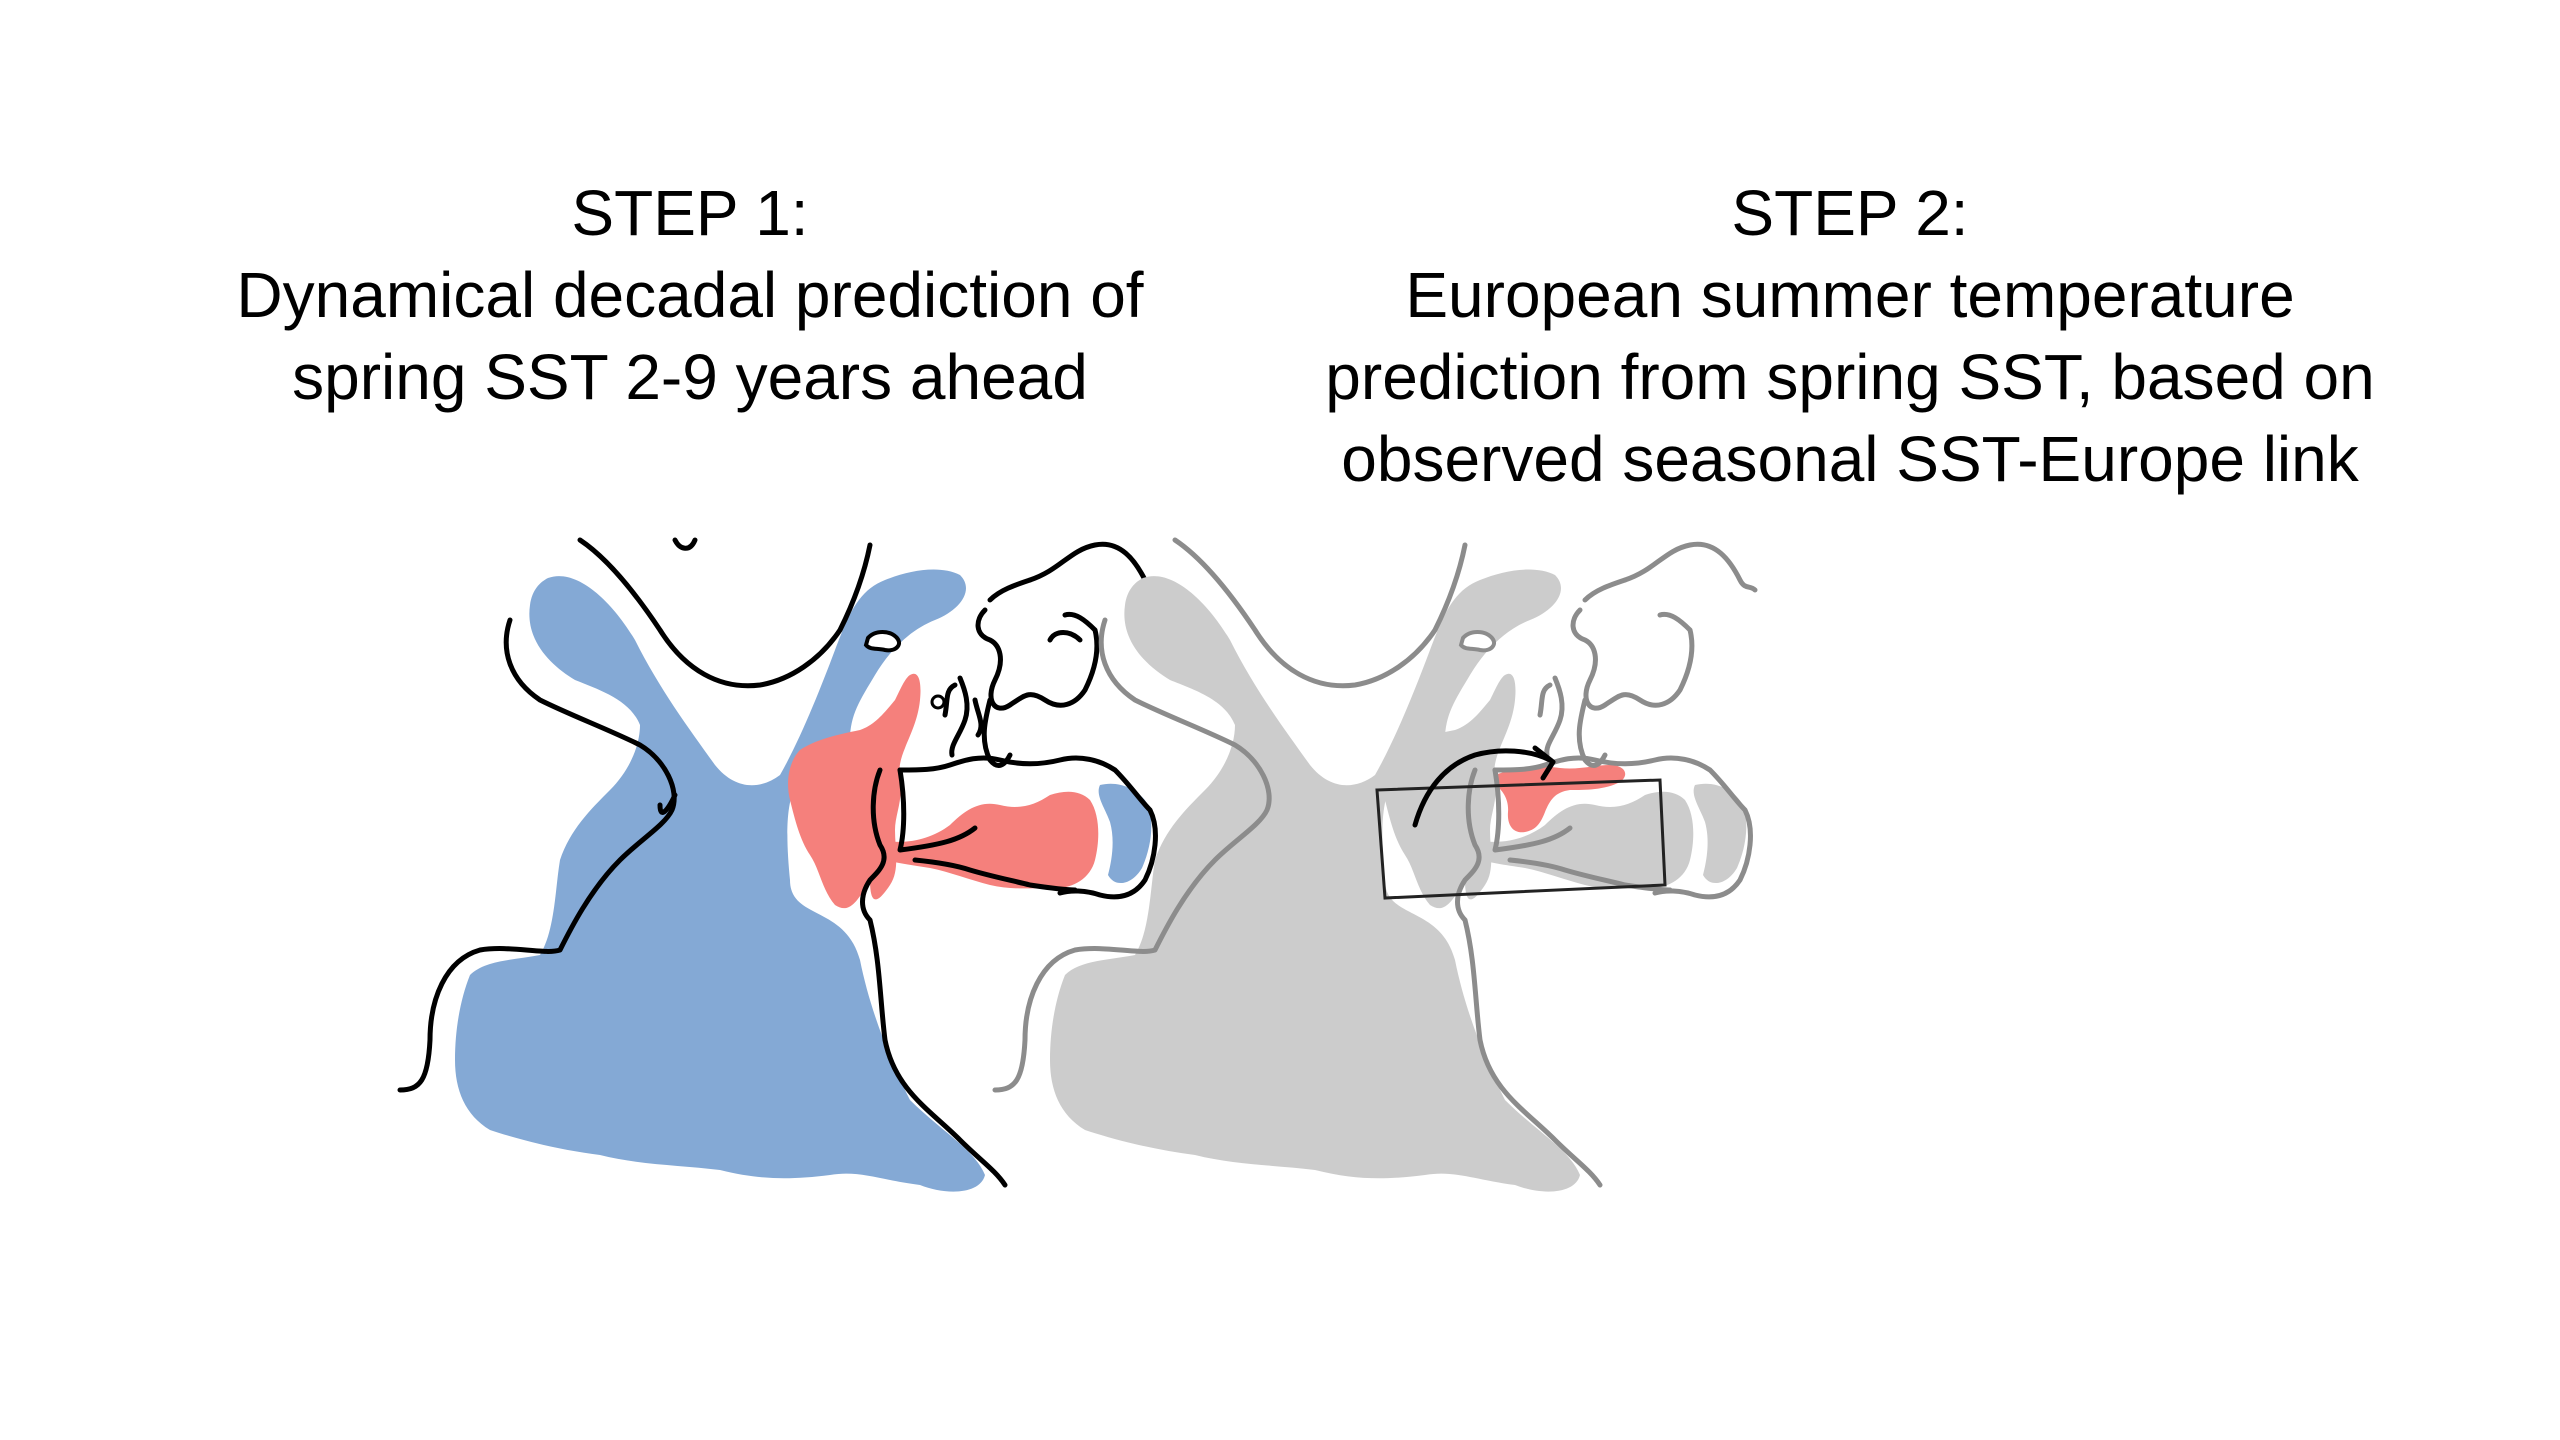  I want to click on step2-faded-east, so click(1720, 833).